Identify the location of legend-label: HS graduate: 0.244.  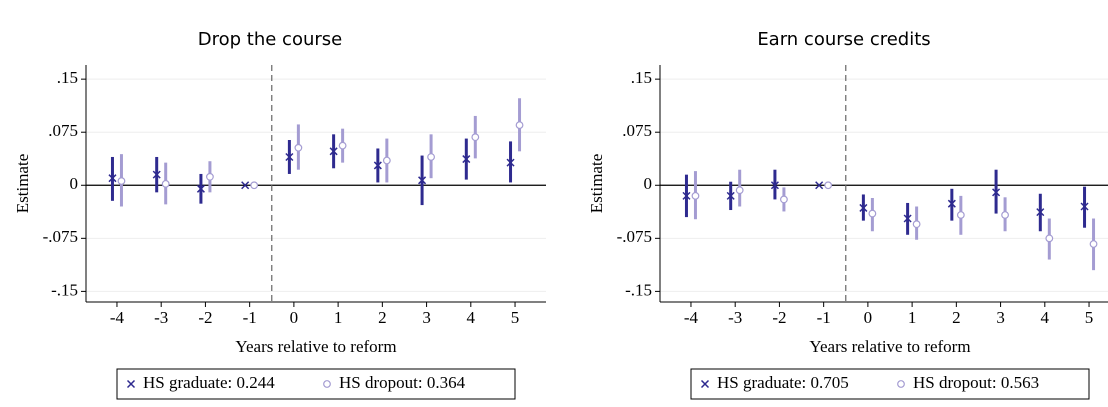
(209, 382).